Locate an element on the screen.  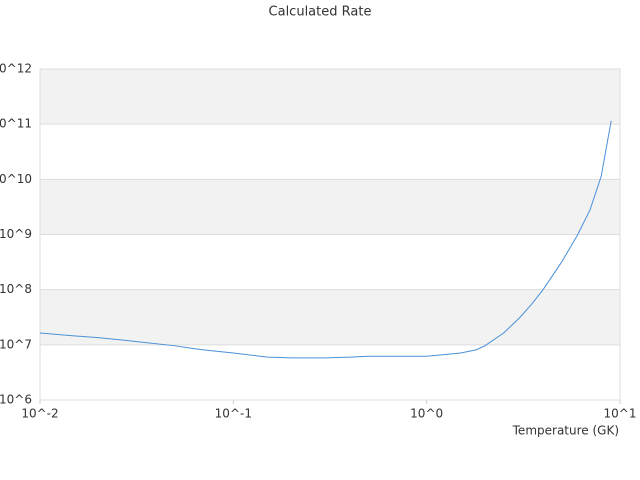
y-tick-label: 10^12 is located at coordinates (16, 69).